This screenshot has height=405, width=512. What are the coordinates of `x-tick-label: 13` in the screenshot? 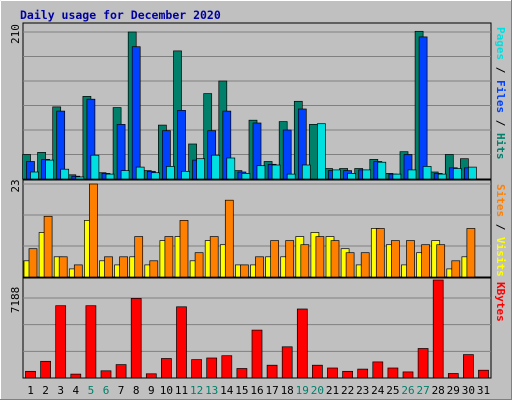 It's located at (211, 390).